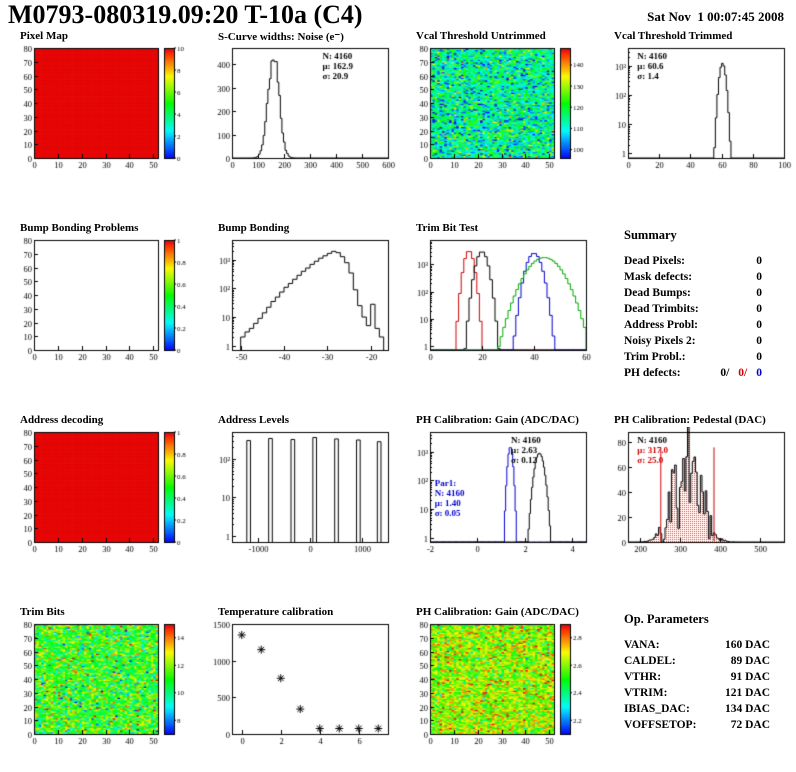 The width and height of the screenshot is (796, 772). I want to click on panel-bump-bonding: Bump Bonding, so click(302, 305).